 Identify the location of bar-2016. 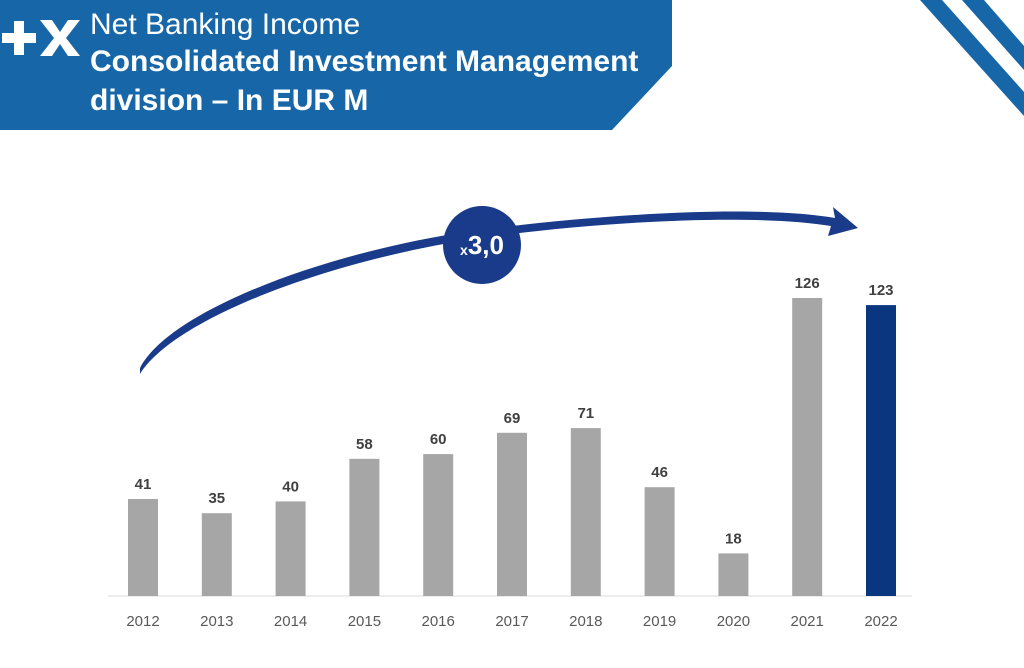
(438, 525).